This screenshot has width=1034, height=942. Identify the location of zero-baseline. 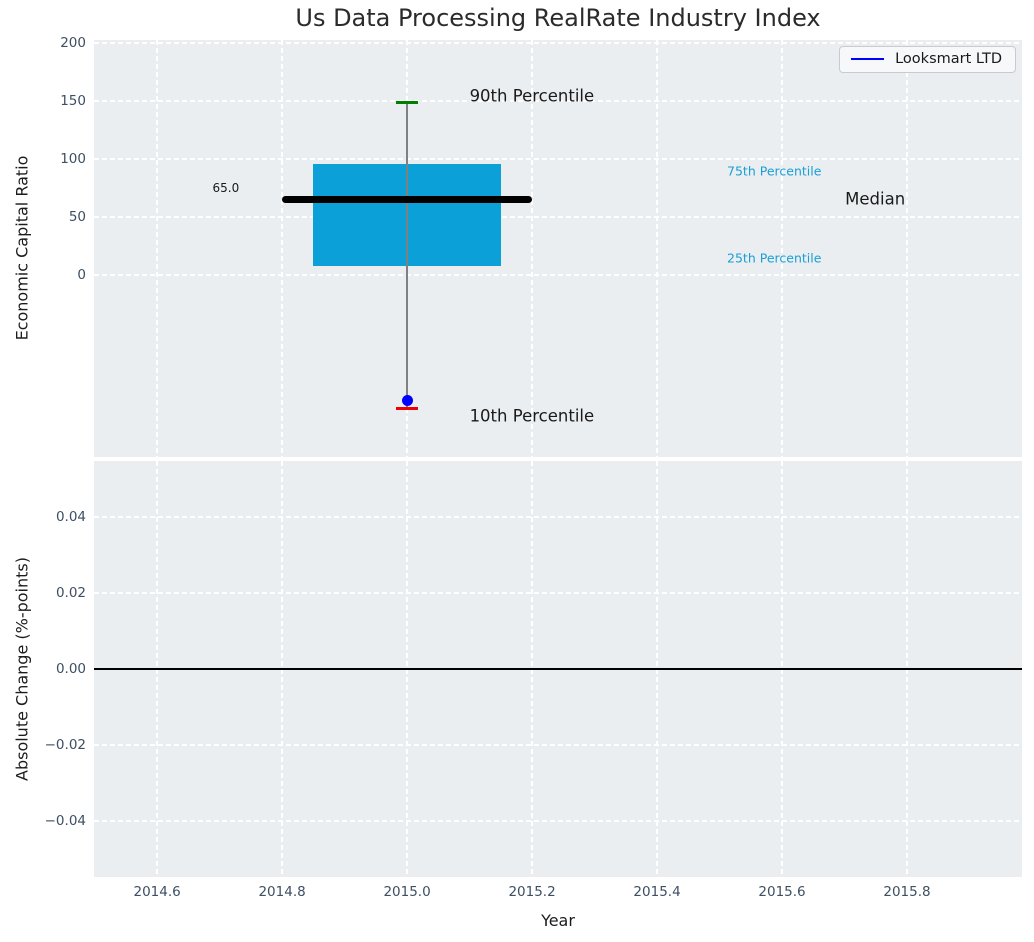
(558, 669).